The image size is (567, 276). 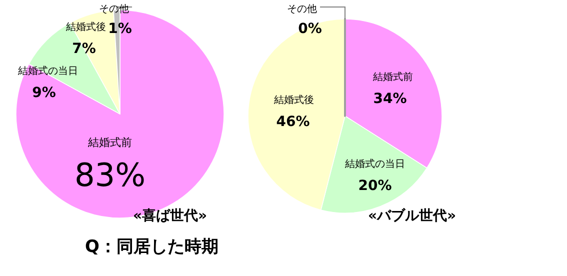 What do you see at coordinates (375, 186) in the screenshot?
I see `data-label: 20%` at bounding box center [375, 186].